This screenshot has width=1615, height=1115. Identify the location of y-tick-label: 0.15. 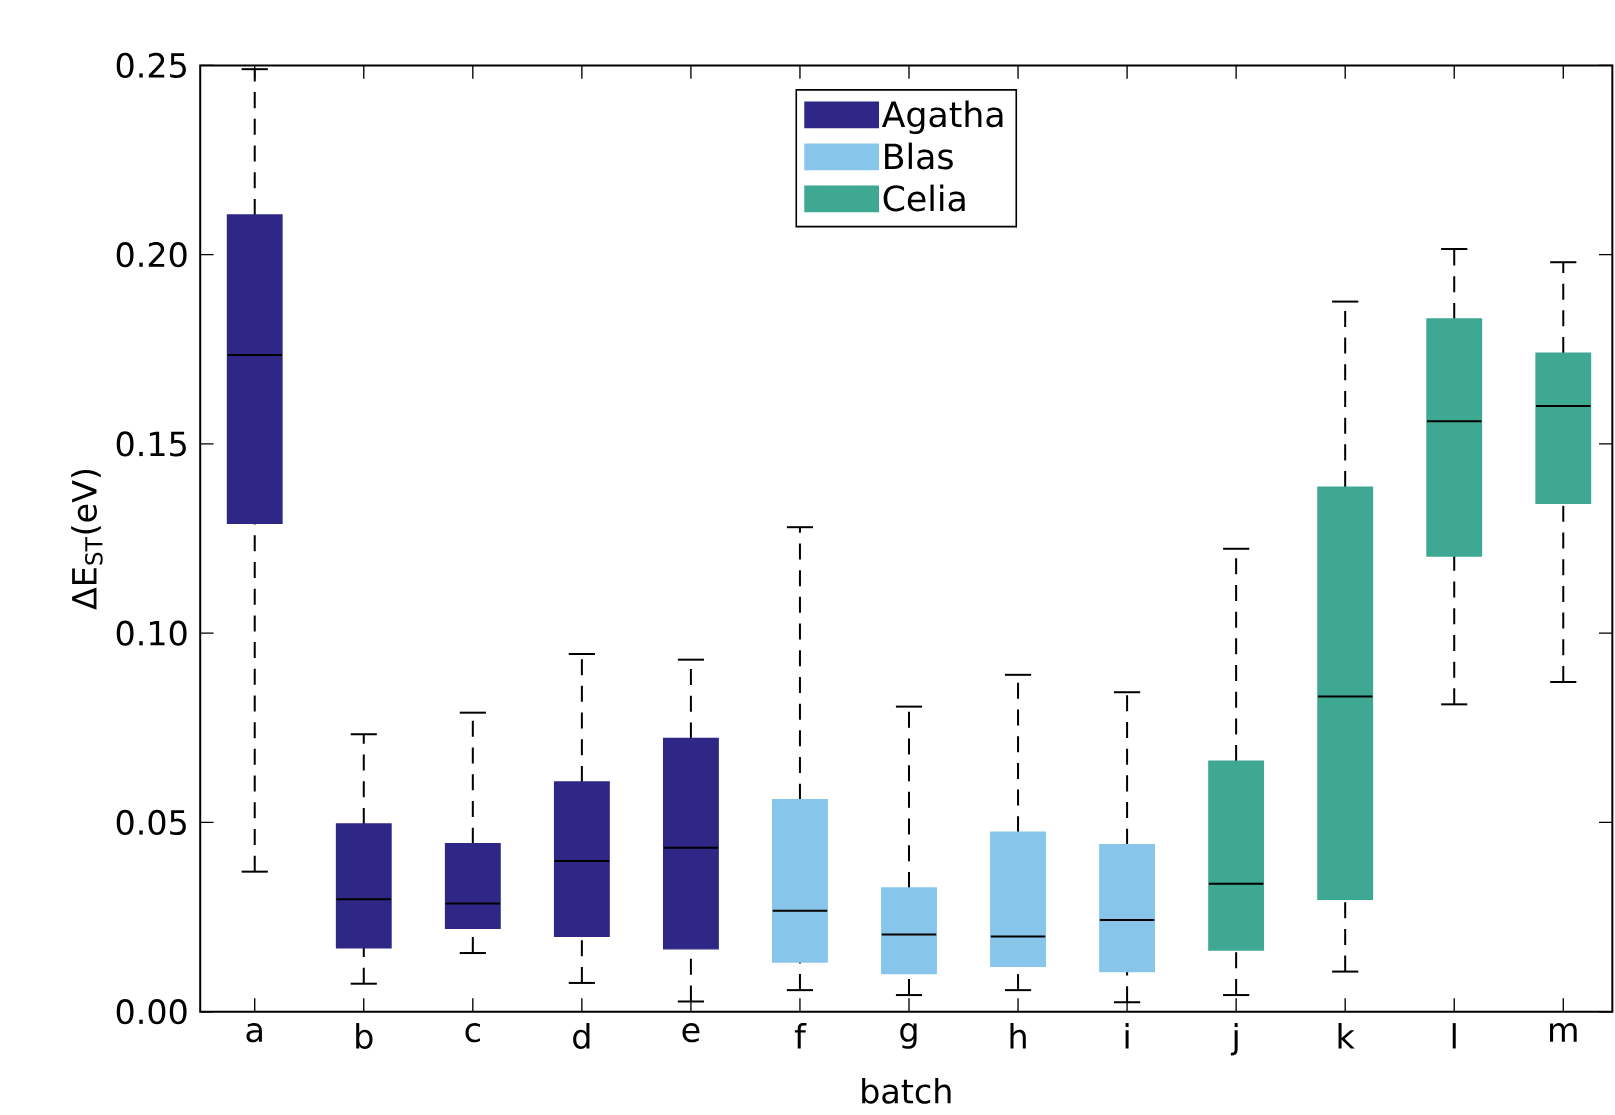
(151, 444).